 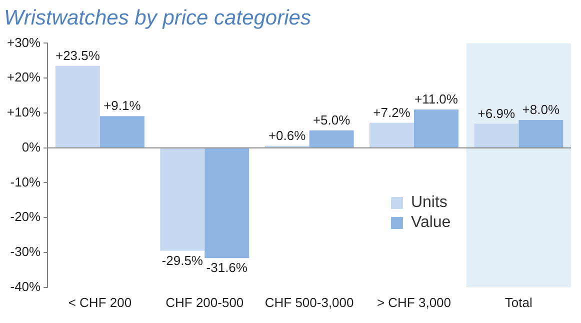 What do you see at coordinates (123, 106) in the screenshot?
I see `data-label: +9.1%` at bounding box center [123, 106].